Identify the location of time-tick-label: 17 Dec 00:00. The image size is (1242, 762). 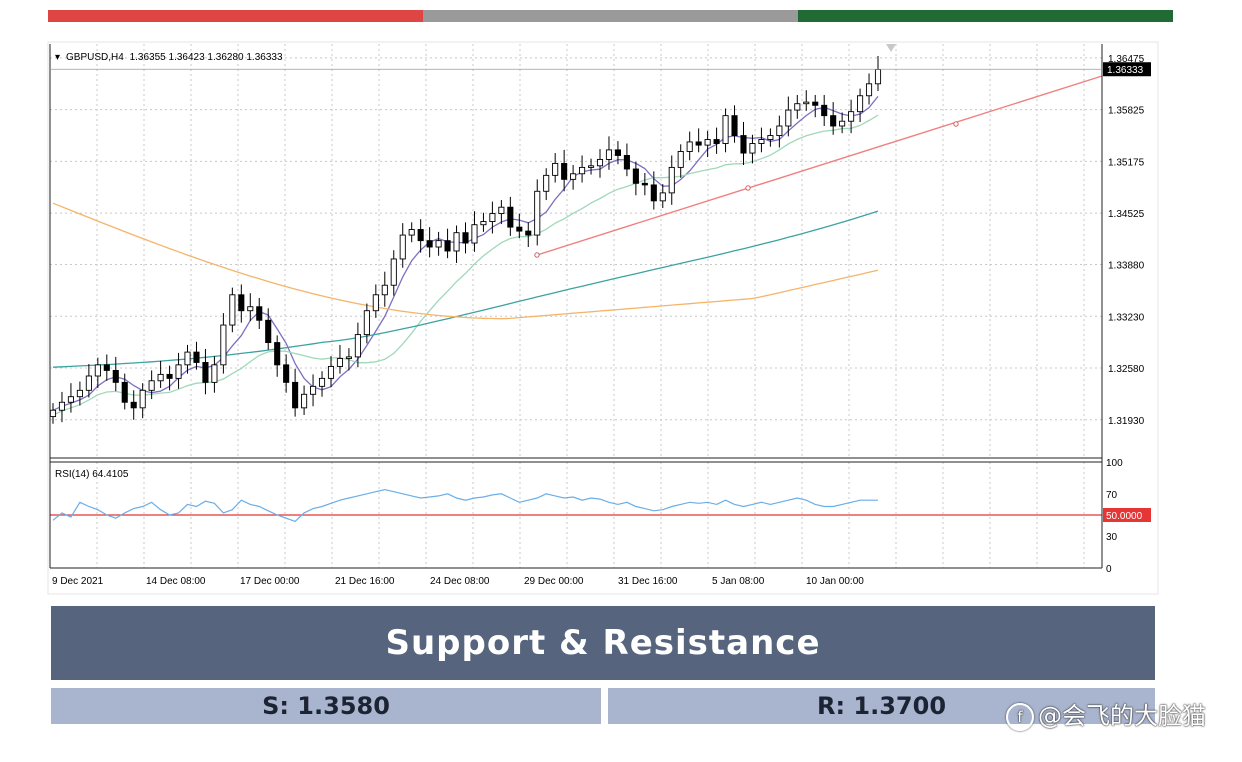
(270, 581).